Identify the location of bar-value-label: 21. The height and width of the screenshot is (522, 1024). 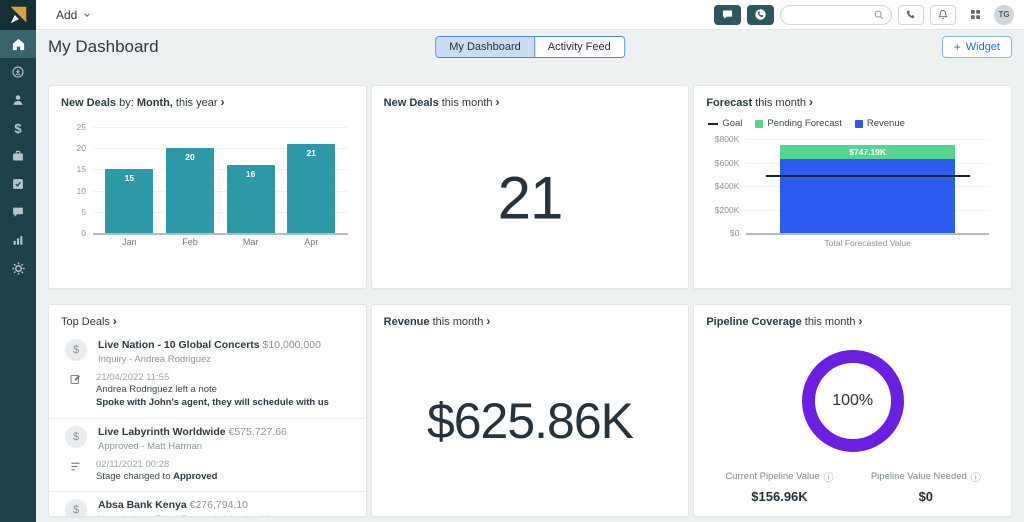
(311, 152).